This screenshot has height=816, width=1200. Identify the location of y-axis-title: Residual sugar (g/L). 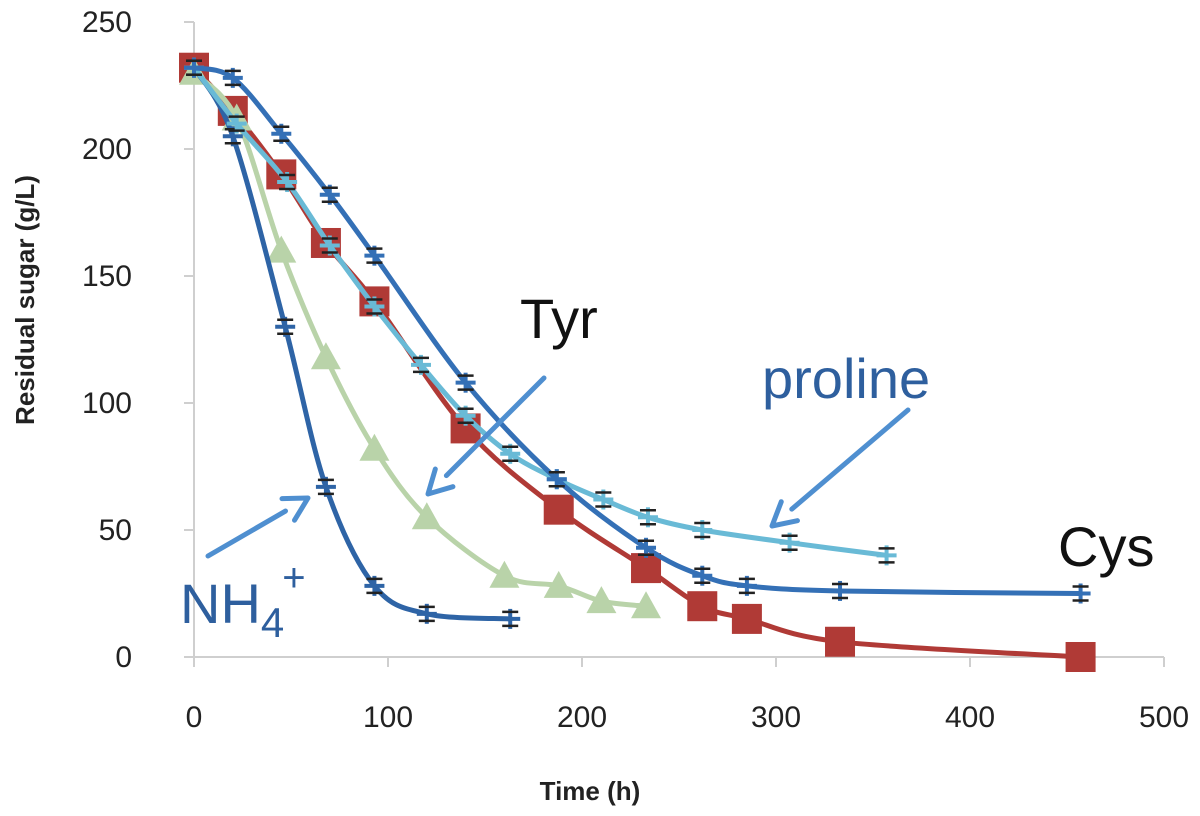
(25, 300).